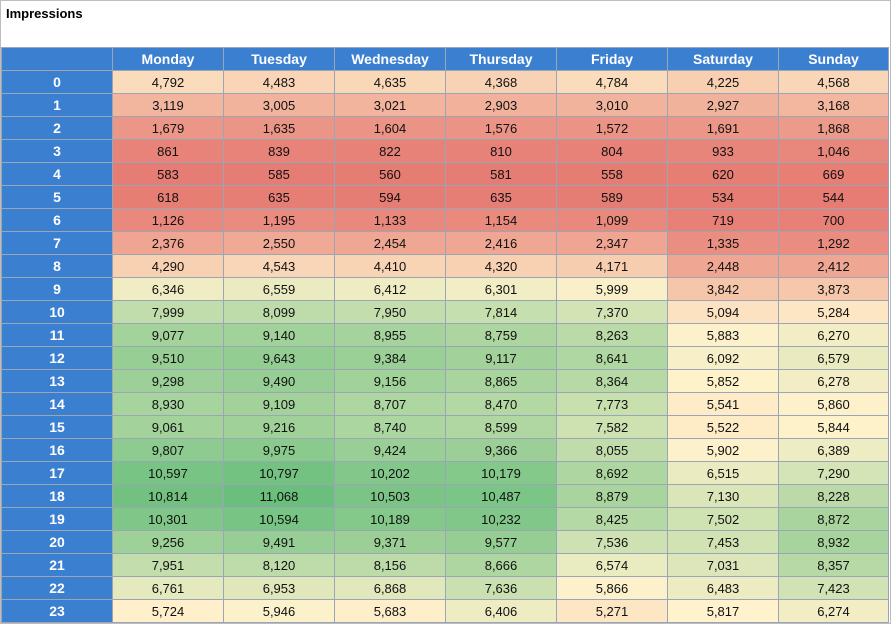 This screenshot has height=624, width=891. Describe the element at coordinates (501, 404) in the screenshot. I see `heatmap-cell: 8,470` at that location.